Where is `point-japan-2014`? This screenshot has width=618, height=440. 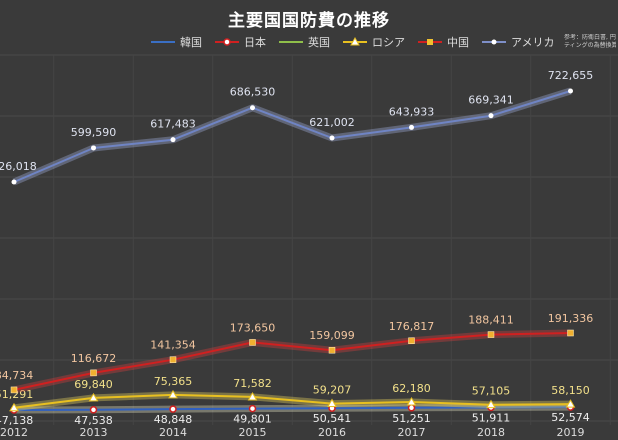 point-japan-2014 is located at coordinates (173, 409).